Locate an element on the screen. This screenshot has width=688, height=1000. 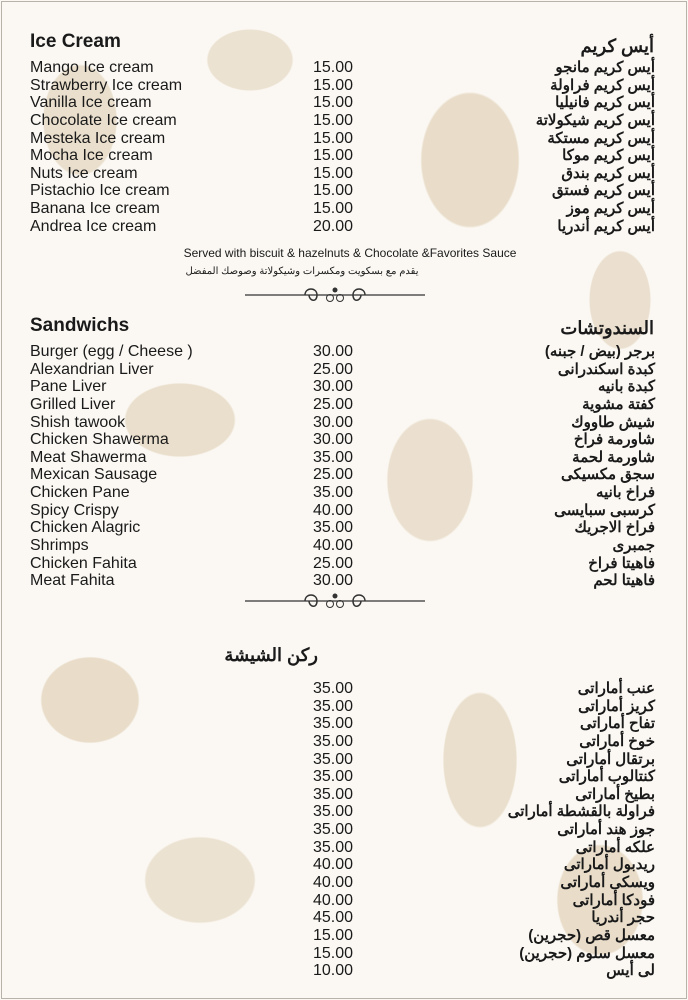
menu-item: Chicken Alagric 35.00 فراخ الاجريك is located at coordinates (342, 528).